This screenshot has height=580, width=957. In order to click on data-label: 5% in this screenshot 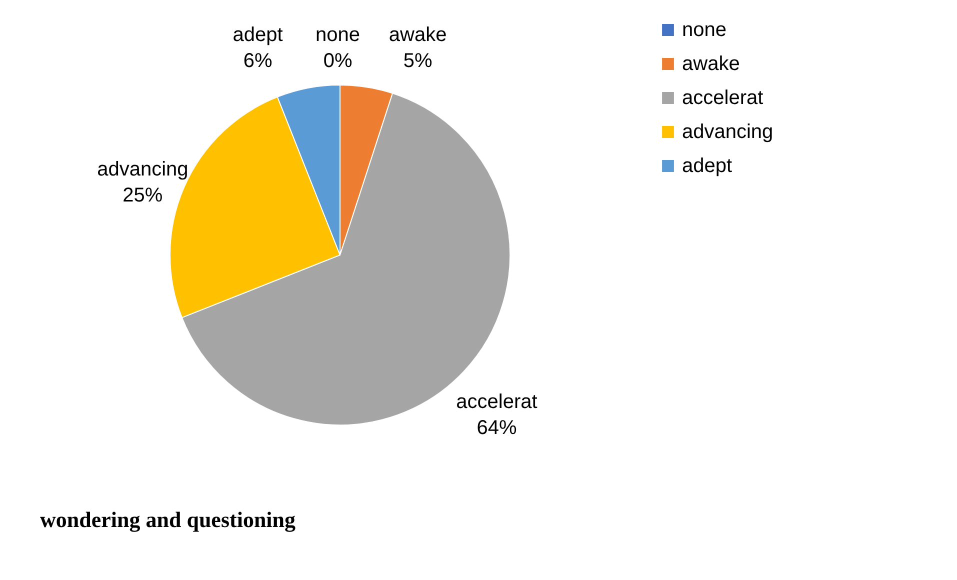, I will do `click(417, 61)`.